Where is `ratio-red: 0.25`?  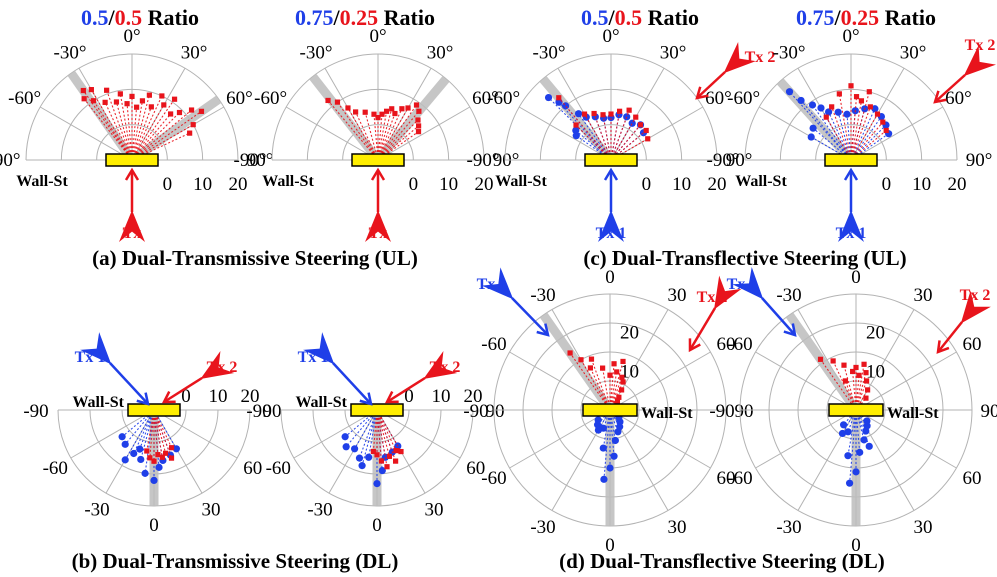
ratio-red: 0.25 is located at coordinates (359, 17).